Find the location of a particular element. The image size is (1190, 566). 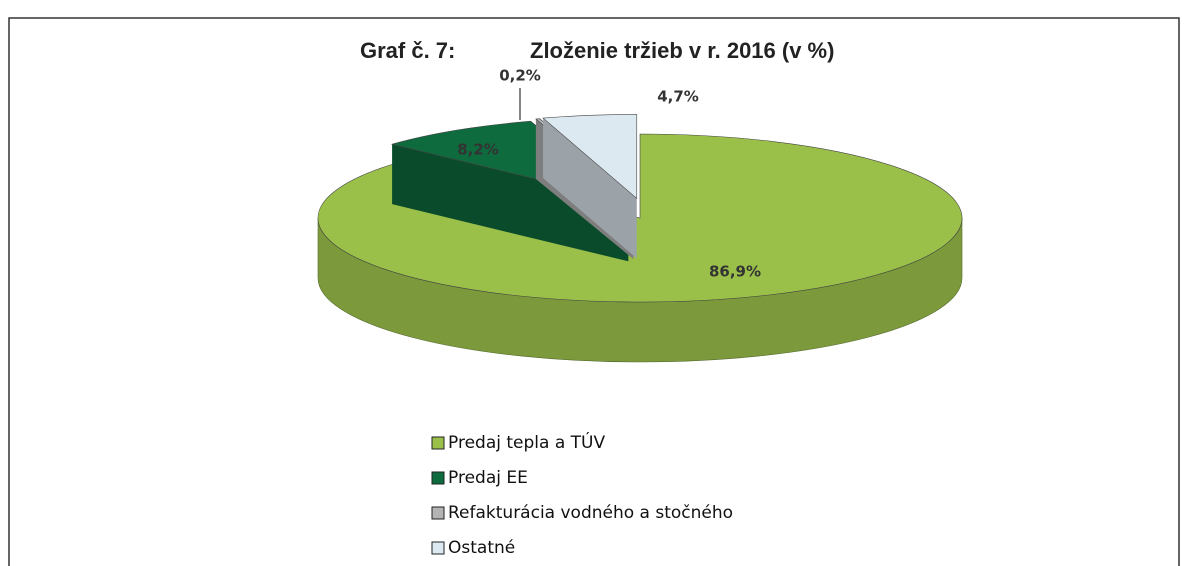

slice is located at coordinates (590, 157).